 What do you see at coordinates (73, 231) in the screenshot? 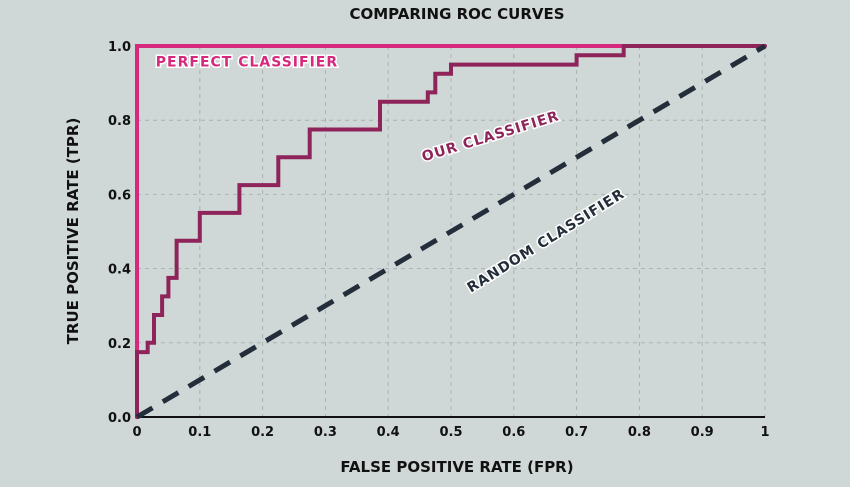
I see `y-axis-label: TRUE POSITIVE RATE (TPR)` at bounding box center [73, 231].